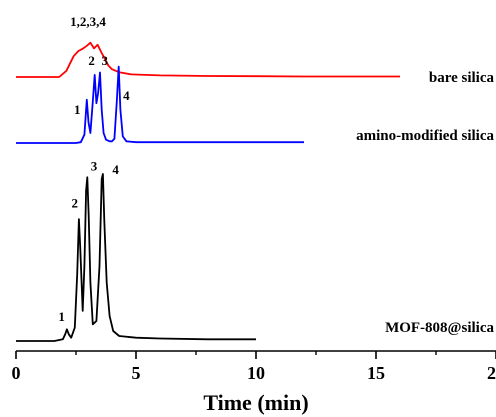 Image resolution: width=496 pixels, height=417 pixels. What do you see at coordinates (88, 21) in the screenshot?
I see `peak-label-1-1: 1,2,3,4` at bounding box center [88, 21].